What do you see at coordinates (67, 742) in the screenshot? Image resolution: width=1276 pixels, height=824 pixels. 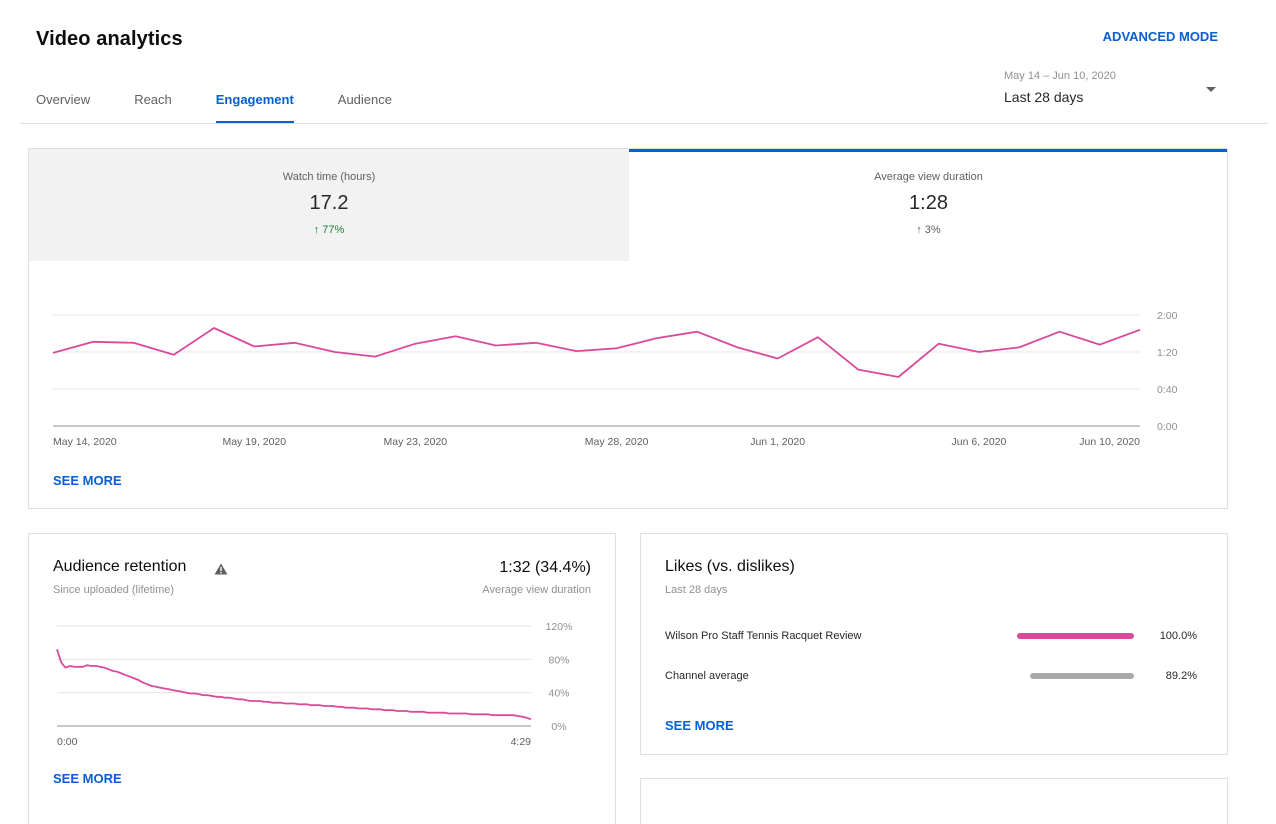 I see `x-tick-label: 0:00` at bounding box center [67, 742].